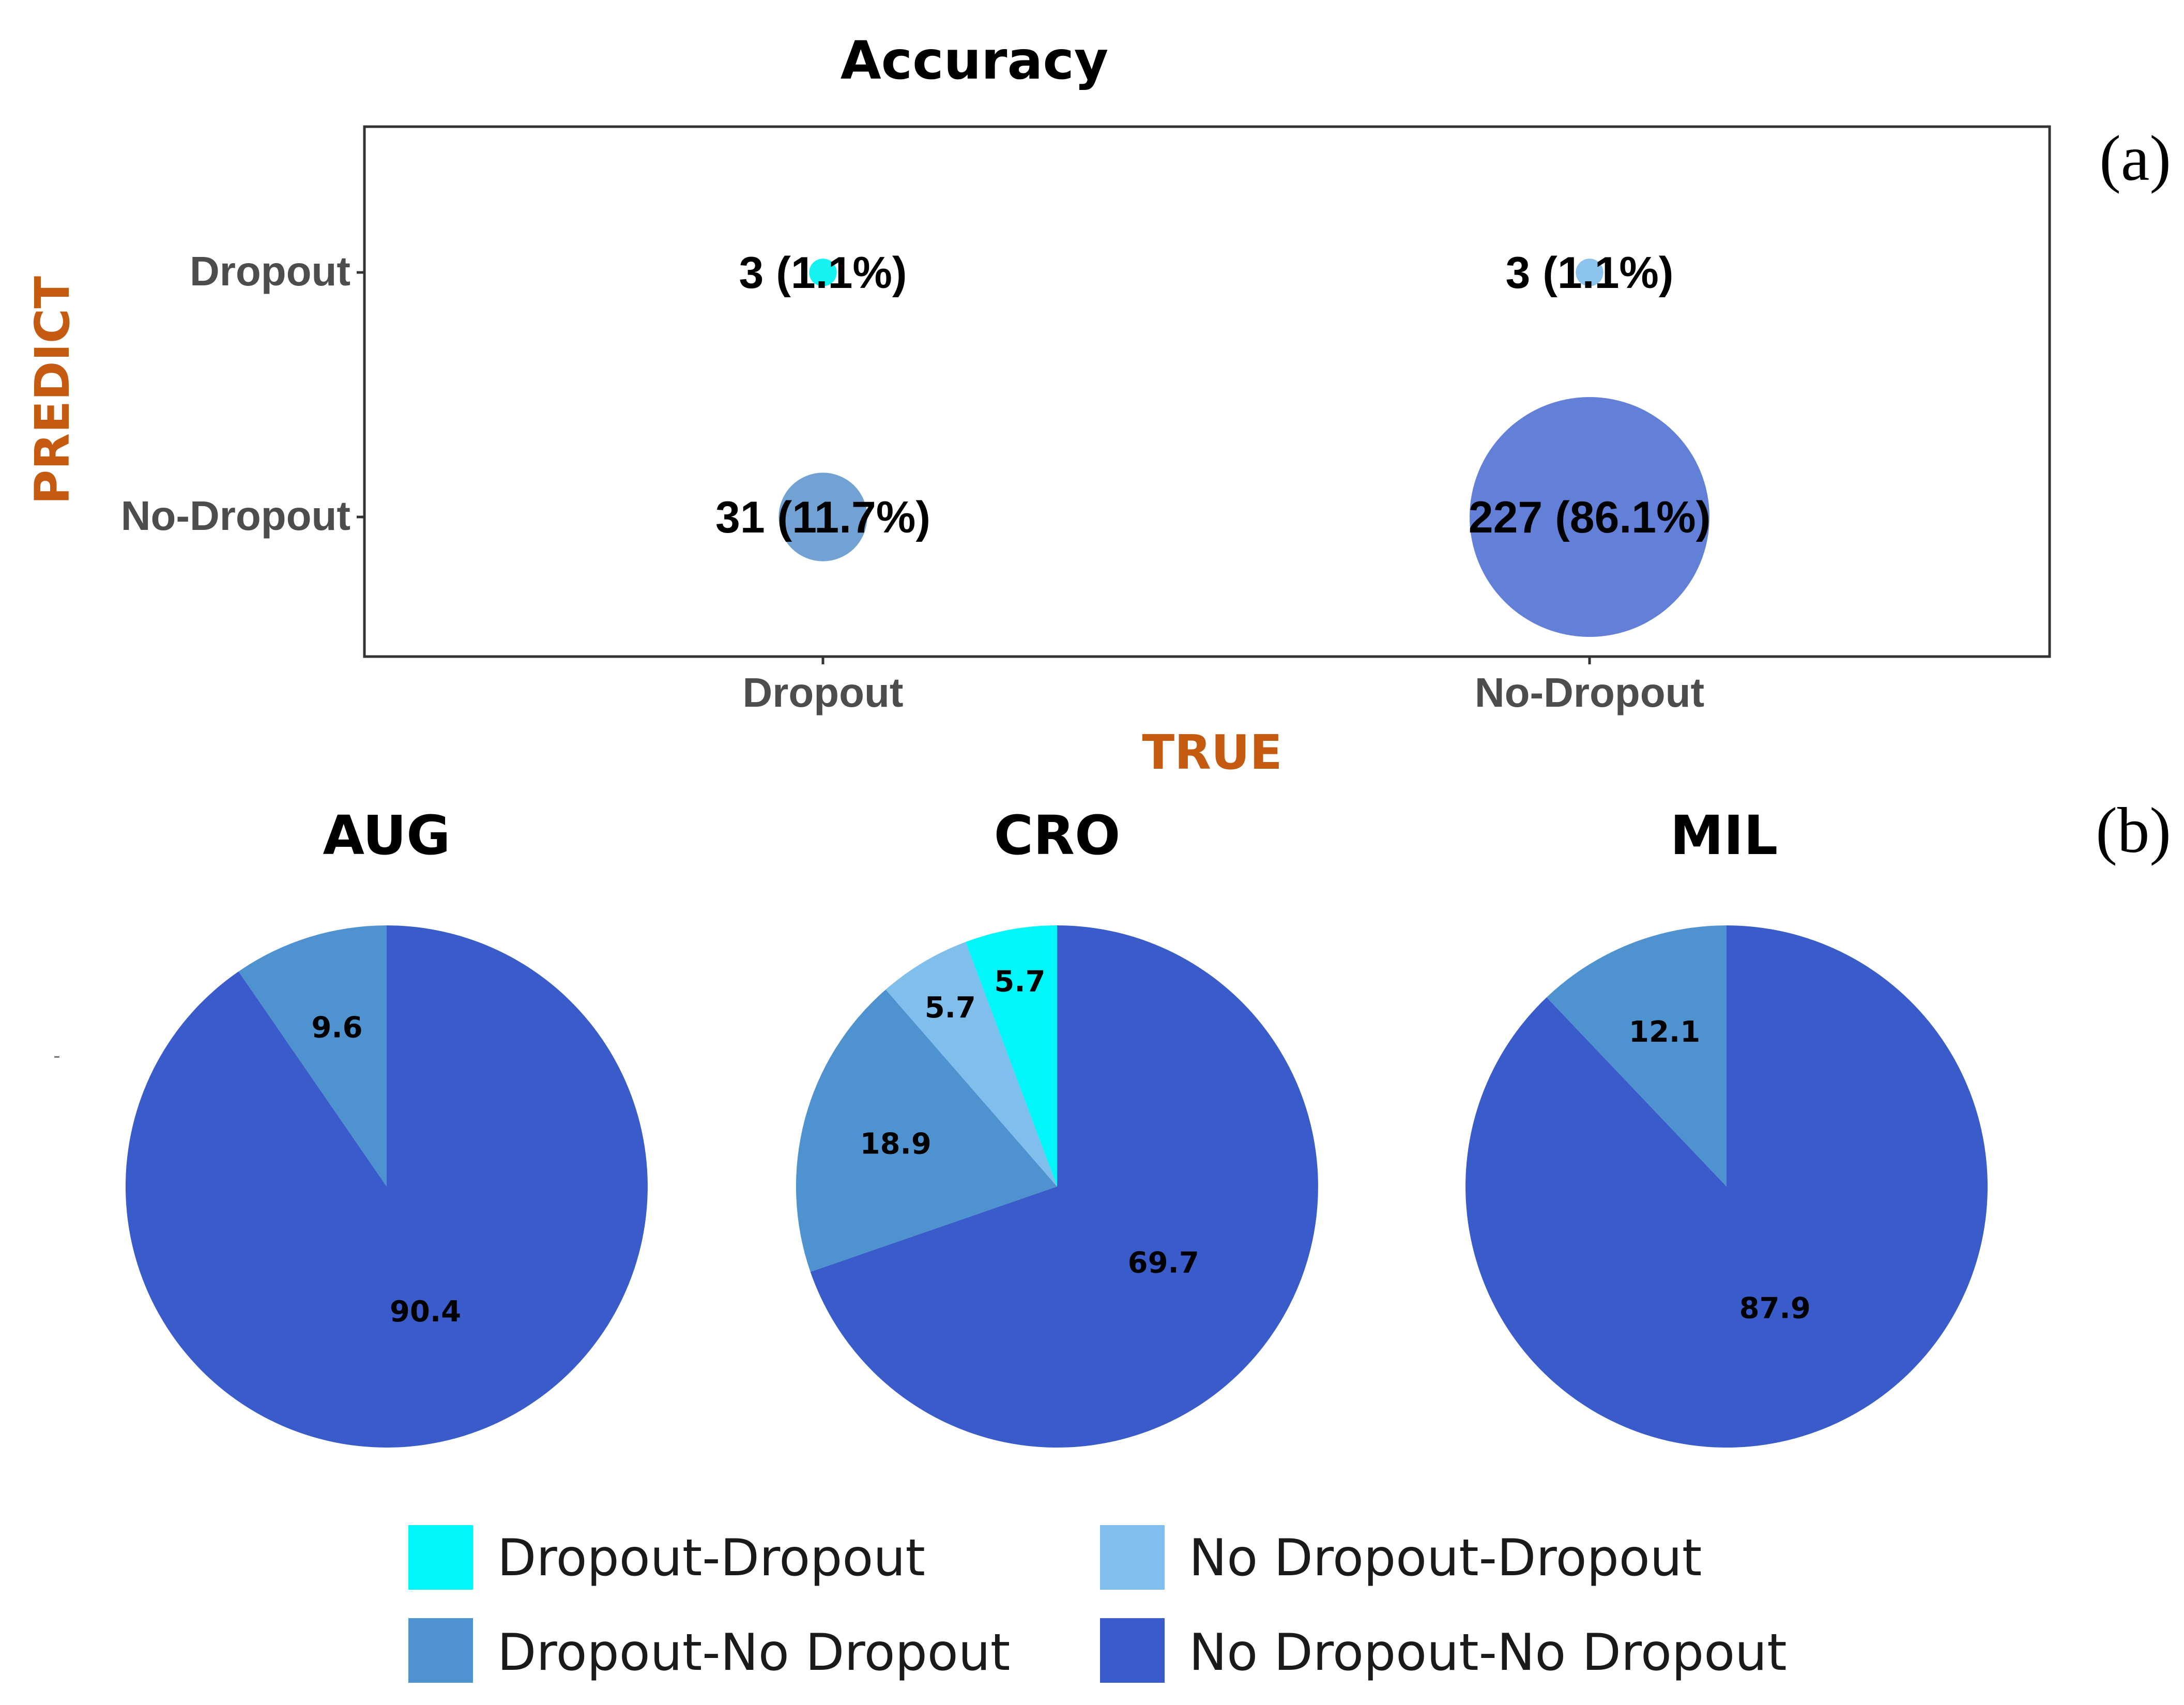 This screenshot has width=2184, height=1705. I want to click on bubble-data-label: 31 (11.7%), so click(822, 517).